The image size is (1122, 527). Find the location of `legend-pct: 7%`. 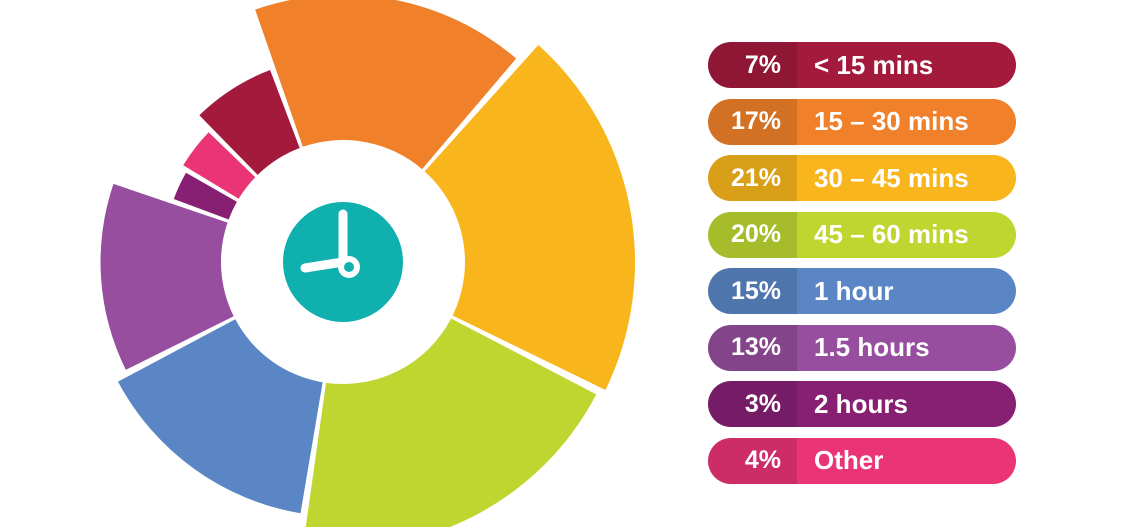

legend-pct: 7% is located at coordinates (752, 65).